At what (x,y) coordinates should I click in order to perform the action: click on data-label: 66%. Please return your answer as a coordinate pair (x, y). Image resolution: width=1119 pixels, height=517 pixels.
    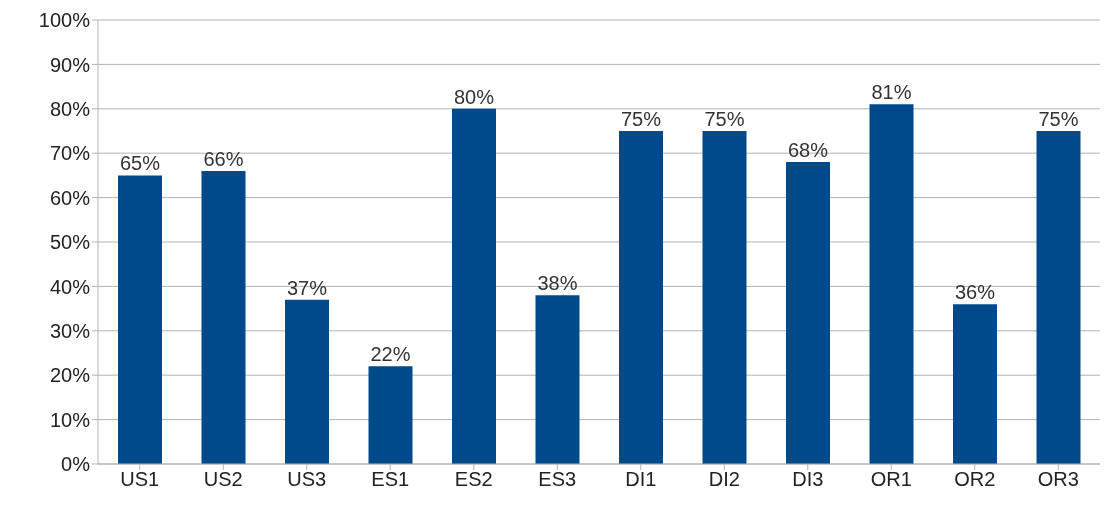
    Looking at the image, I should click on (223, 158).